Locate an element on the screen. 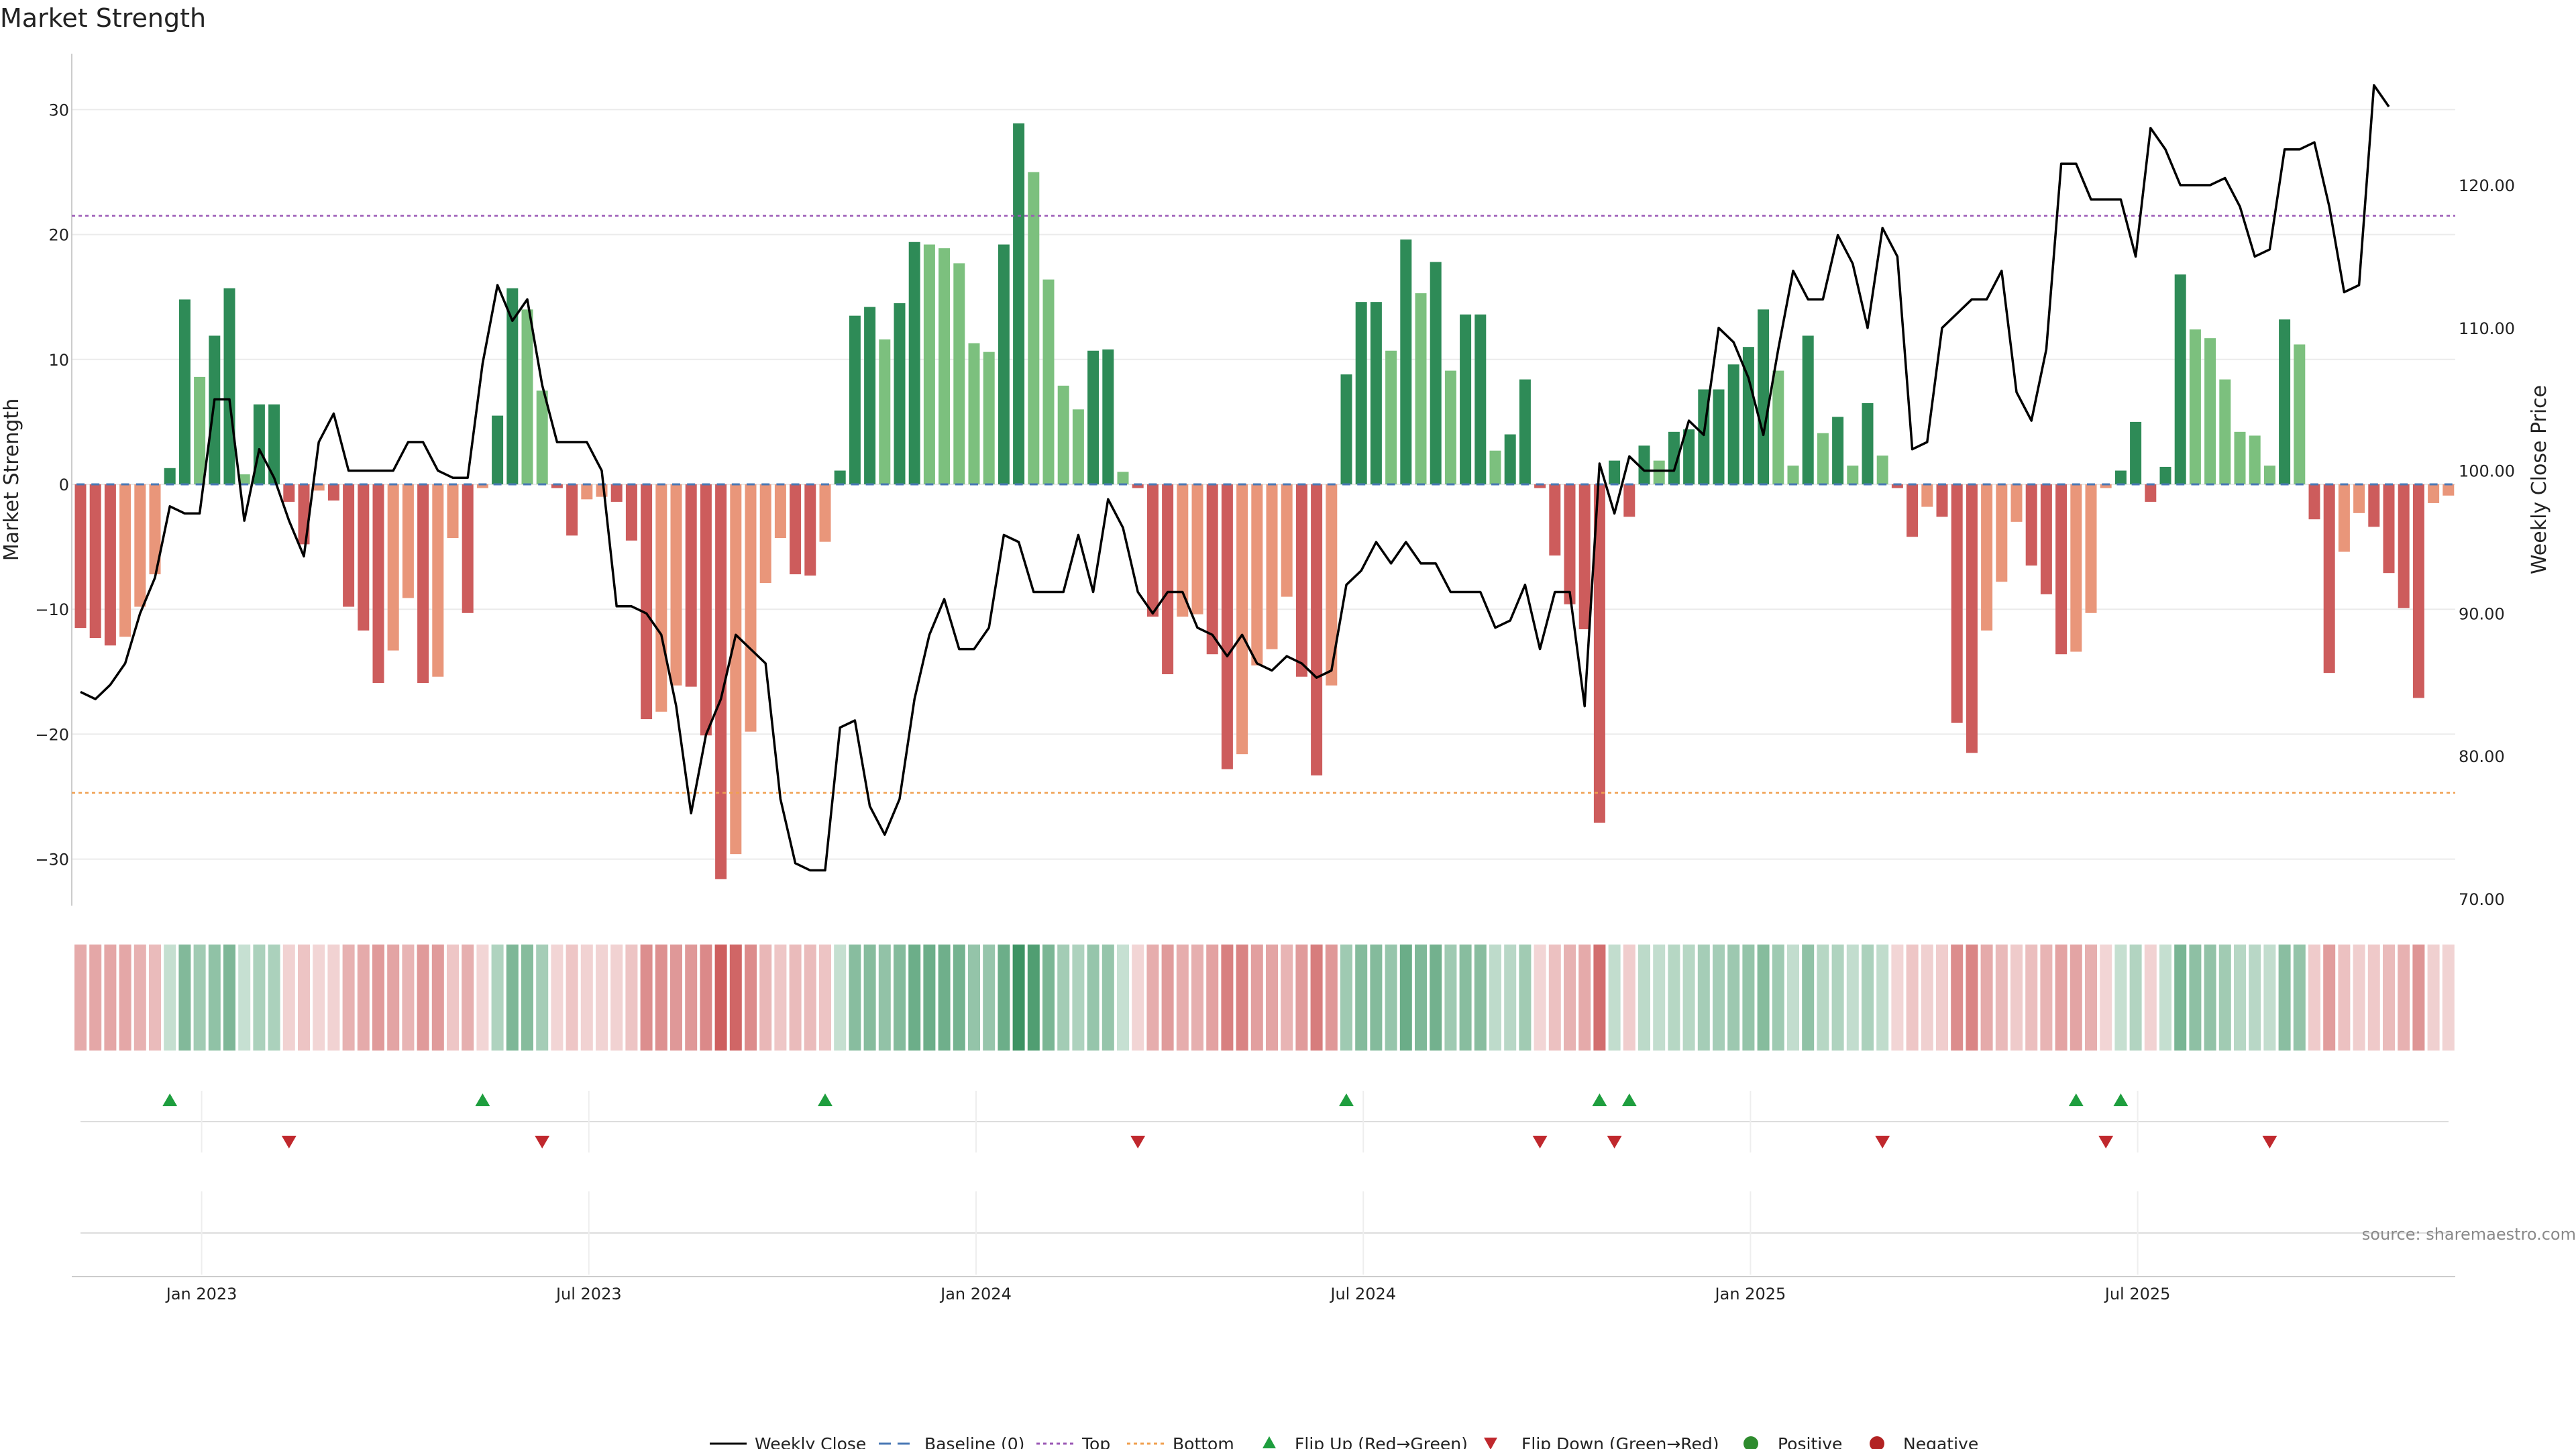  y2-tick-label: 80.00 is located at coordinates (2482, 756).